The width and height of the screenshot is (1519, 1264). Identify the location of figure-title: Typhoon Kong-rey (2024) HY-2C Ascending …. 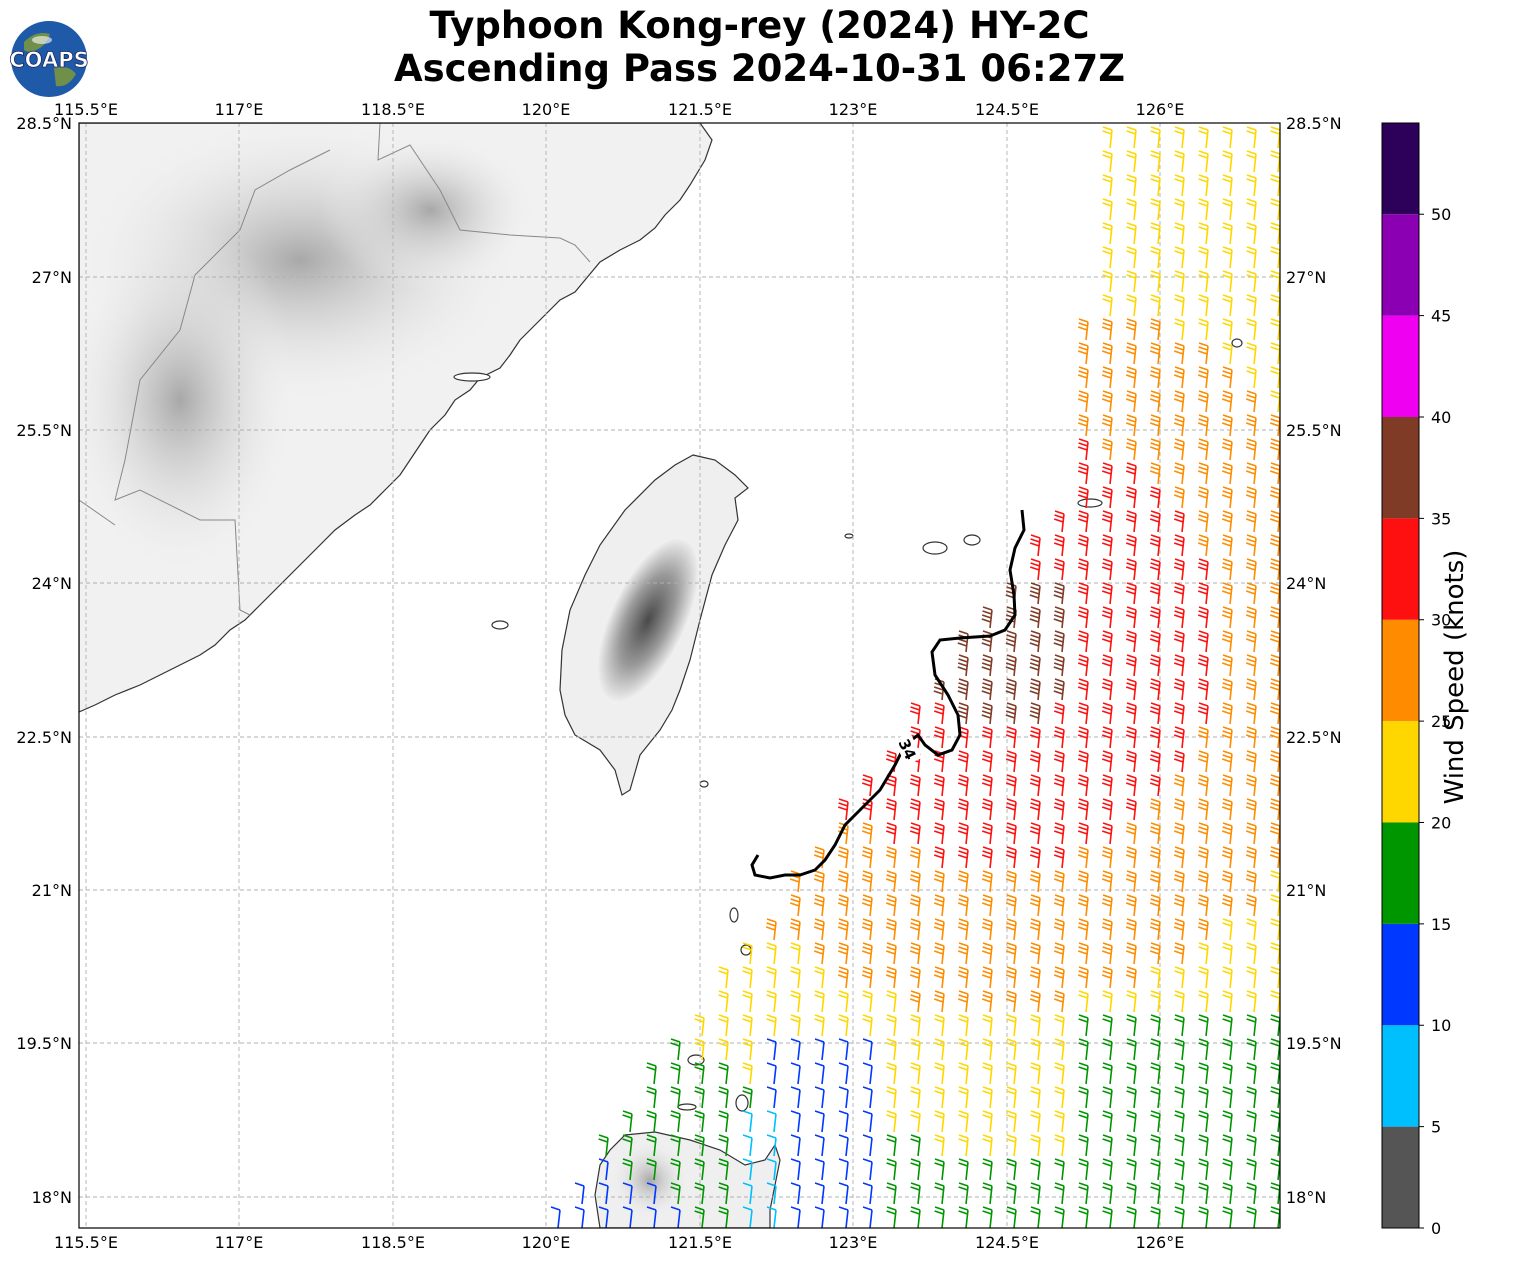
(759, 47).